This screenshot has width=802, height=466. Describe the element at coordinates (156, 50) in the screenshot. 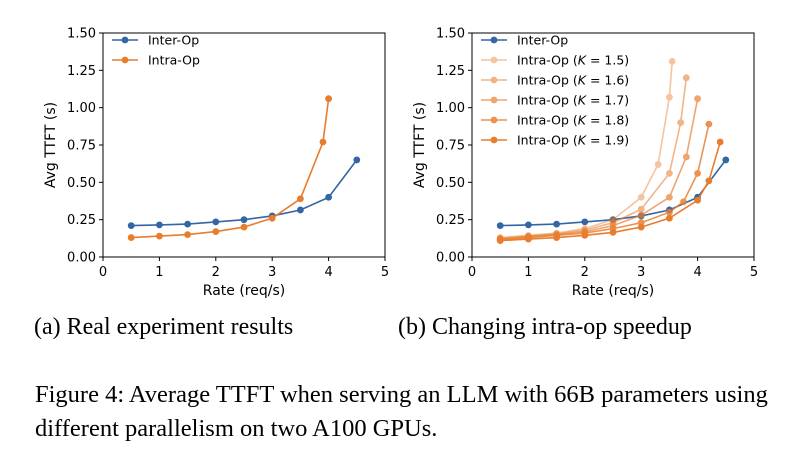

I see `legend: Inter-Op Intra-Op` at that location.